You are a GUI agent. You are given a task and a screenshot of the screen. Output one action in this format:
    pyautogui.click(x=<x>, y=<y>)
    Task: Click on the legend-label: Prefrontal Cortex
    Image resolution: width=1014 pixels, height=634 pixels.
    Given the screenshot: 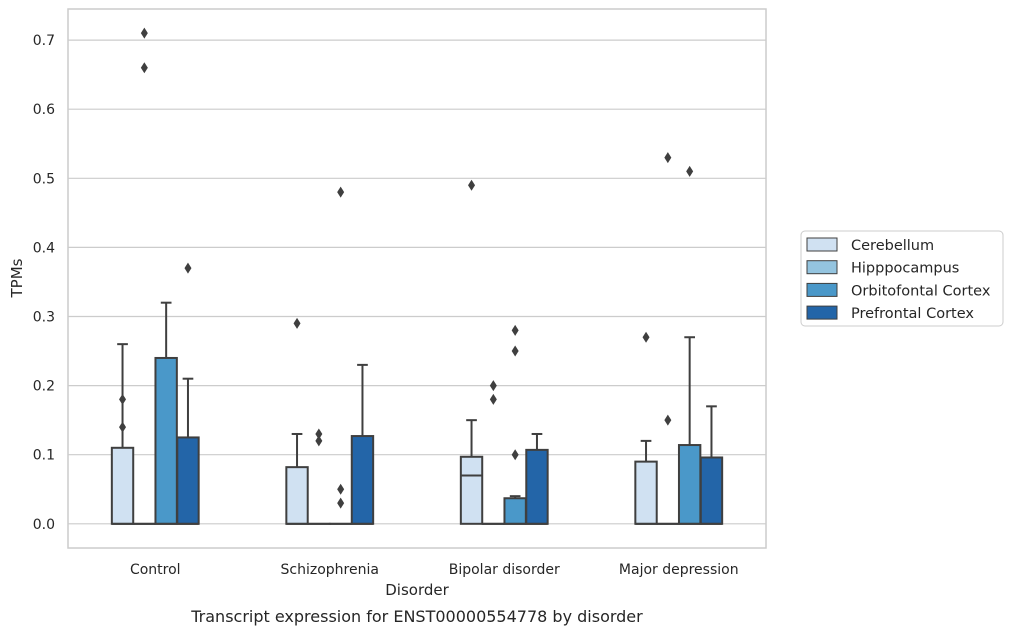 What is the action you would take?
    pyautogui.click(x=912, y=314)
    